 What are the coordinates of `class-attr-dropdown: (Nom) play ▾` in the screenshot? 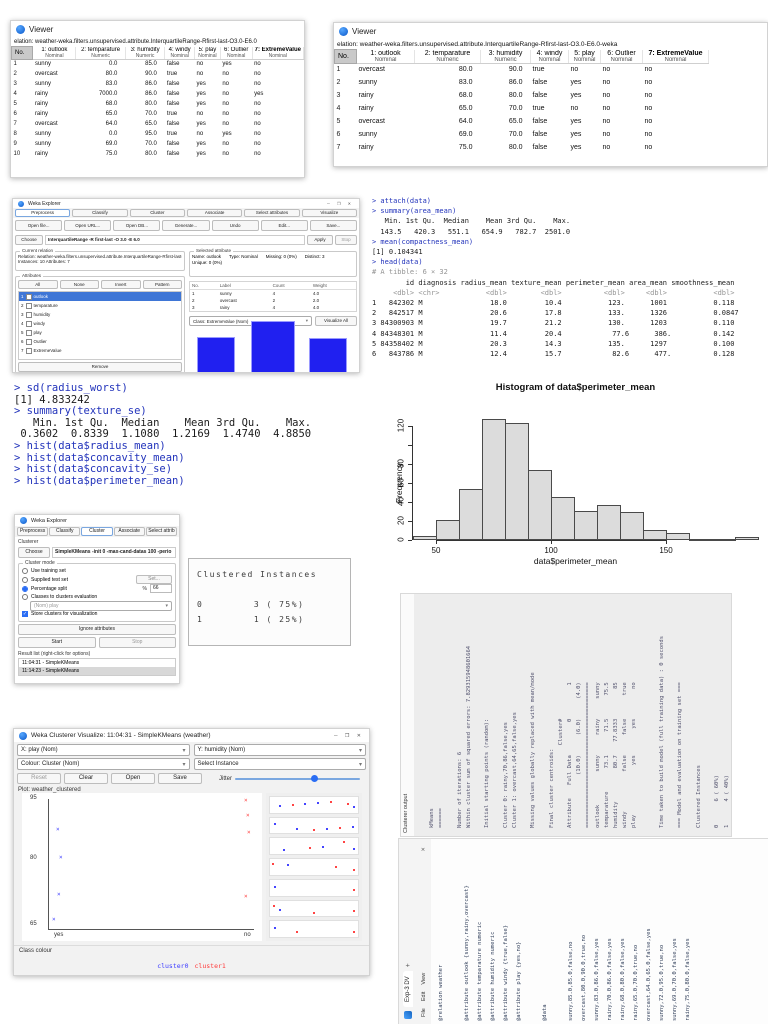 It's located at (97, 605).